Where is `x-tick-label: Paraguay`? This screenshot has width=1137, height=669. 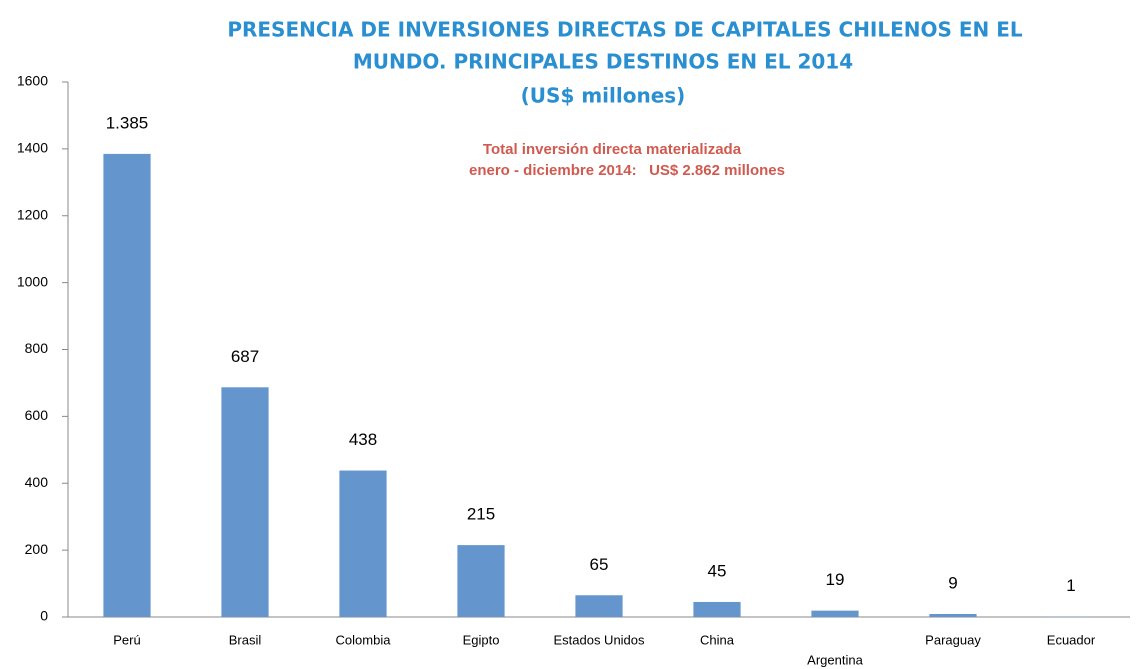
x-tick-label: Paraguay is located at coordinates (953, 639).